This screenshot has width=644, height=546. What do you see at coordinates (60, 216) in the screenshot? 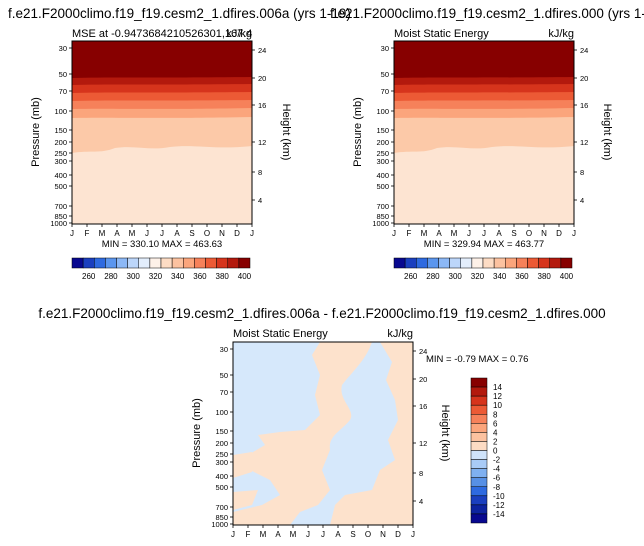
I see `panel-top-left-pressure-label: 850` at bounding box center [60, 216].